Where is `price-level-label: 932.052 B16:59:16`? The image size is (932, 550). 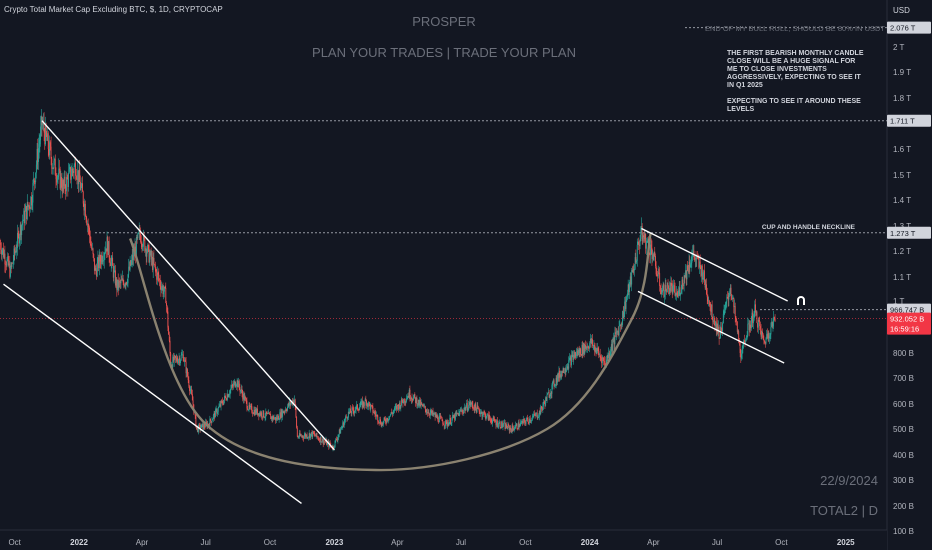 price-level-label: 932.052 B16:59:16 is located at coordinates (909, 323).